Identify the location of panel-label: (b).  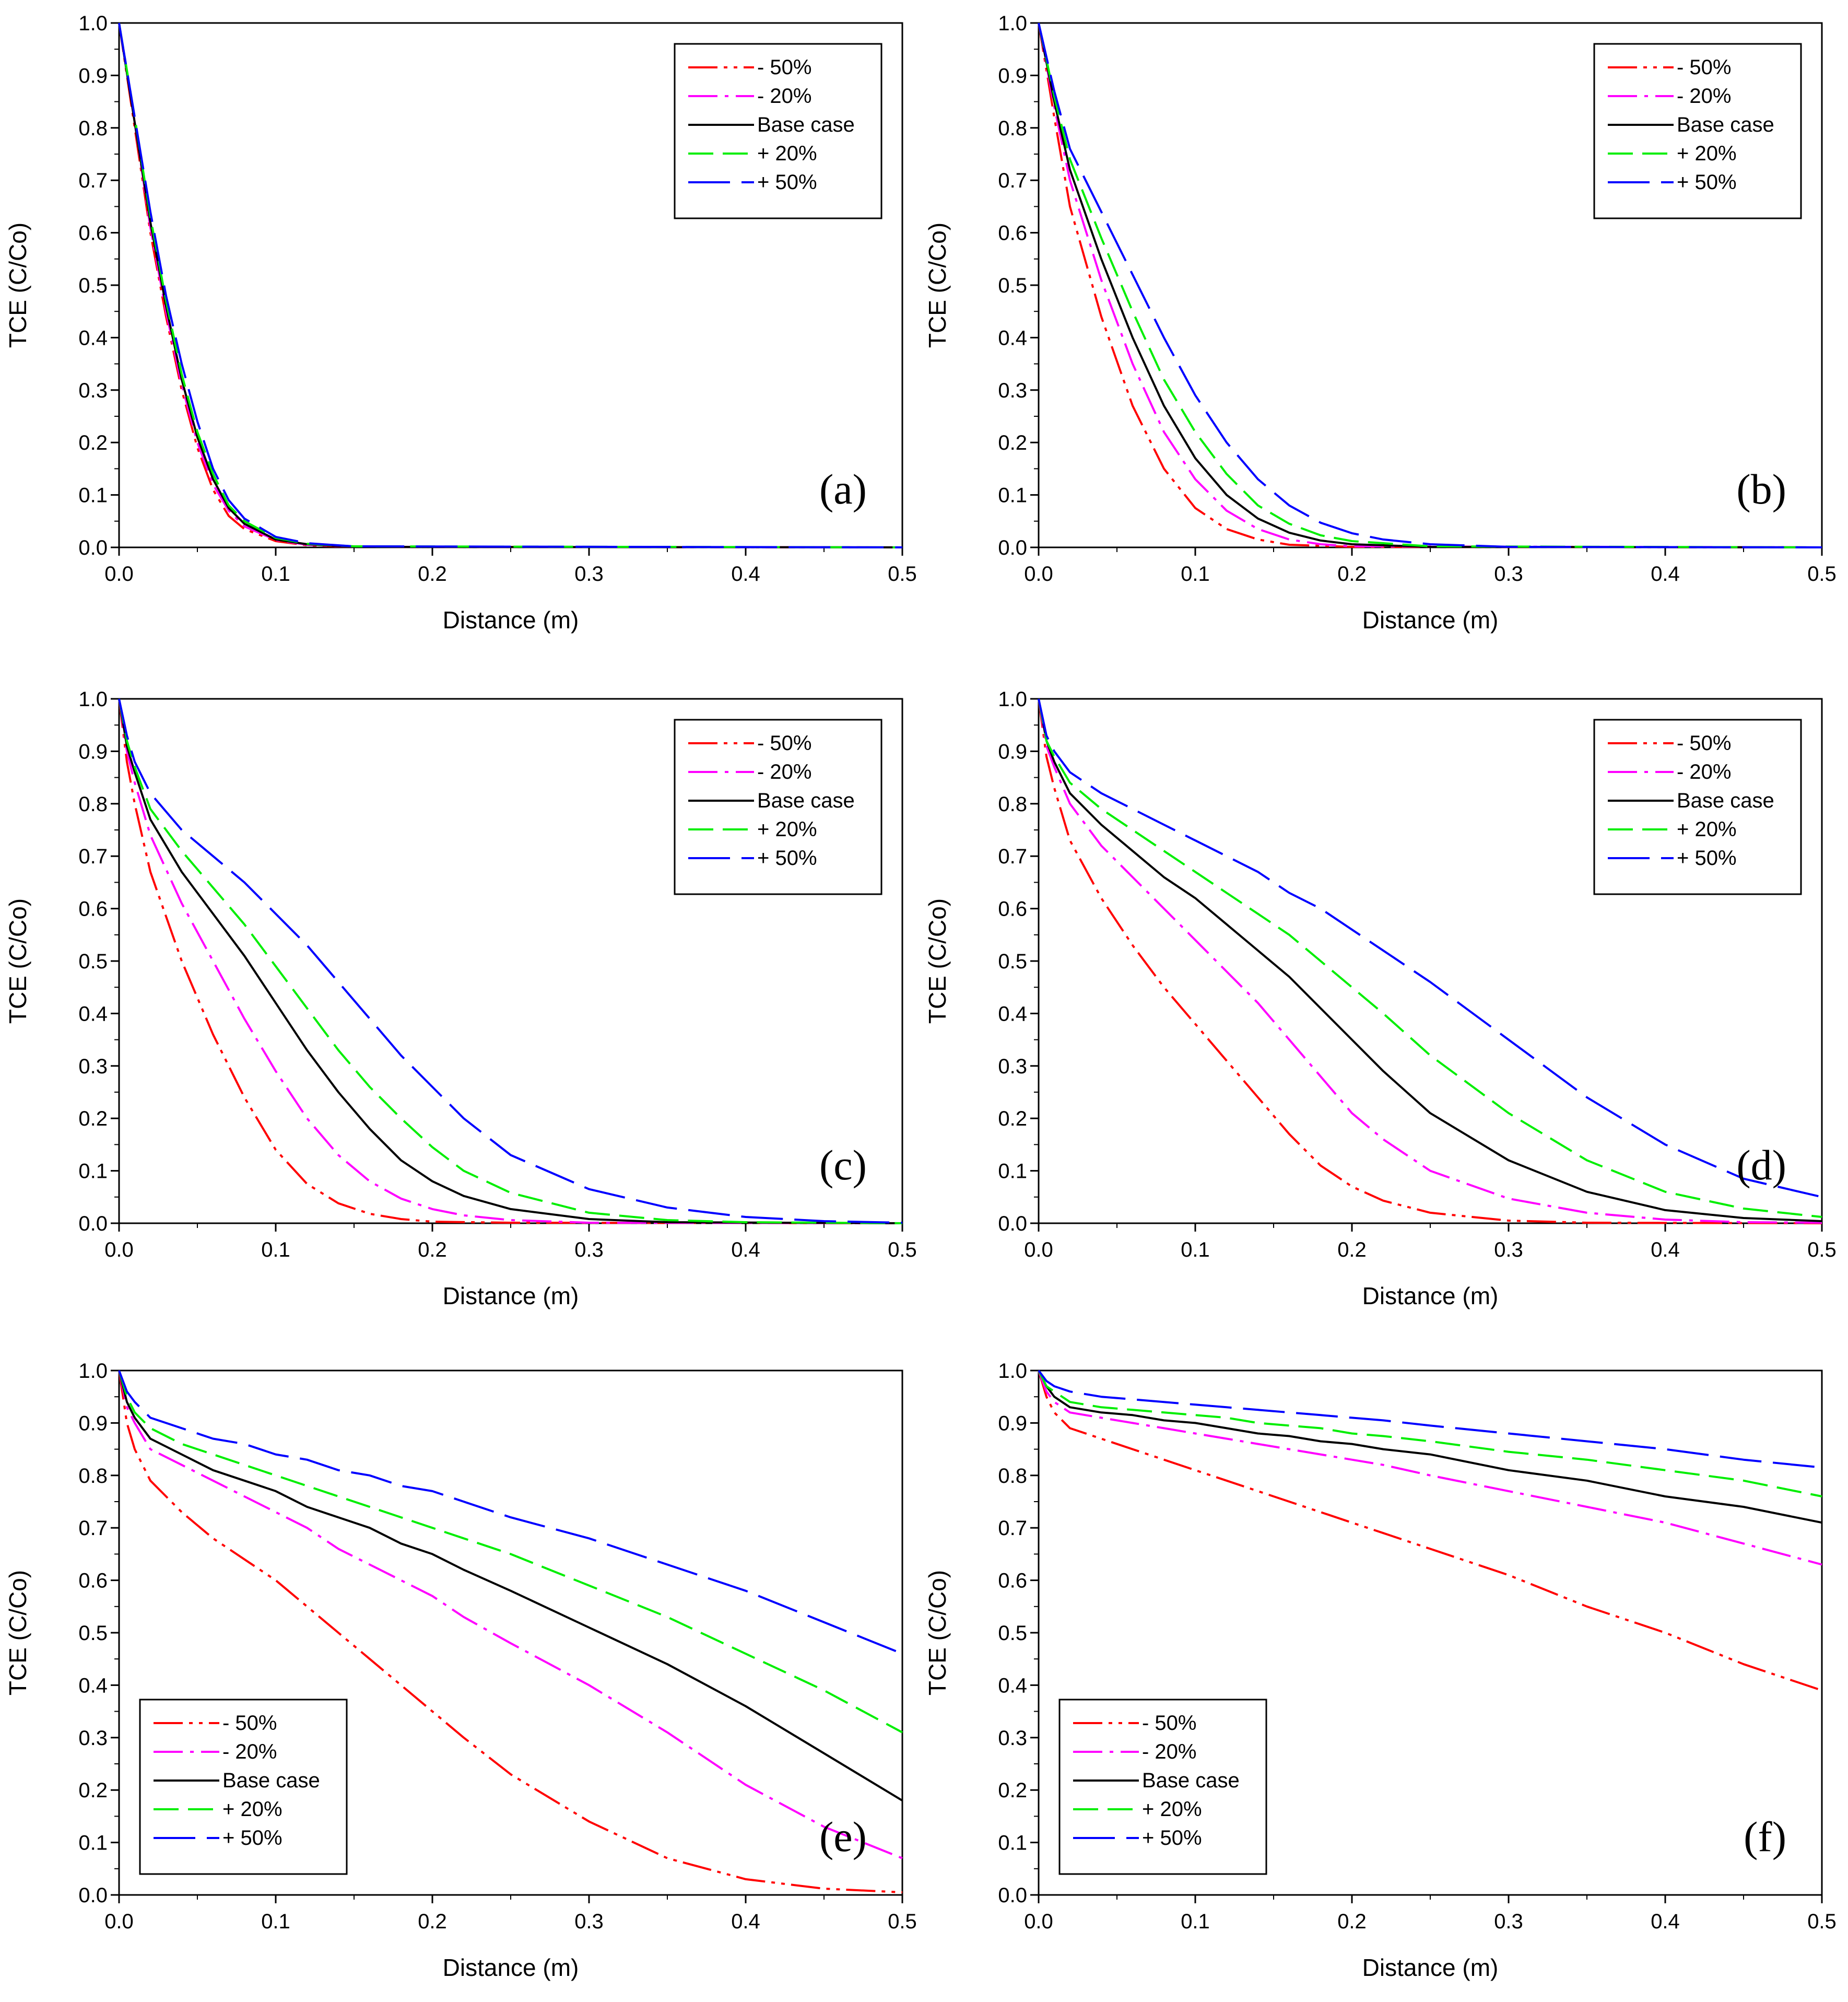
(1761, 489).